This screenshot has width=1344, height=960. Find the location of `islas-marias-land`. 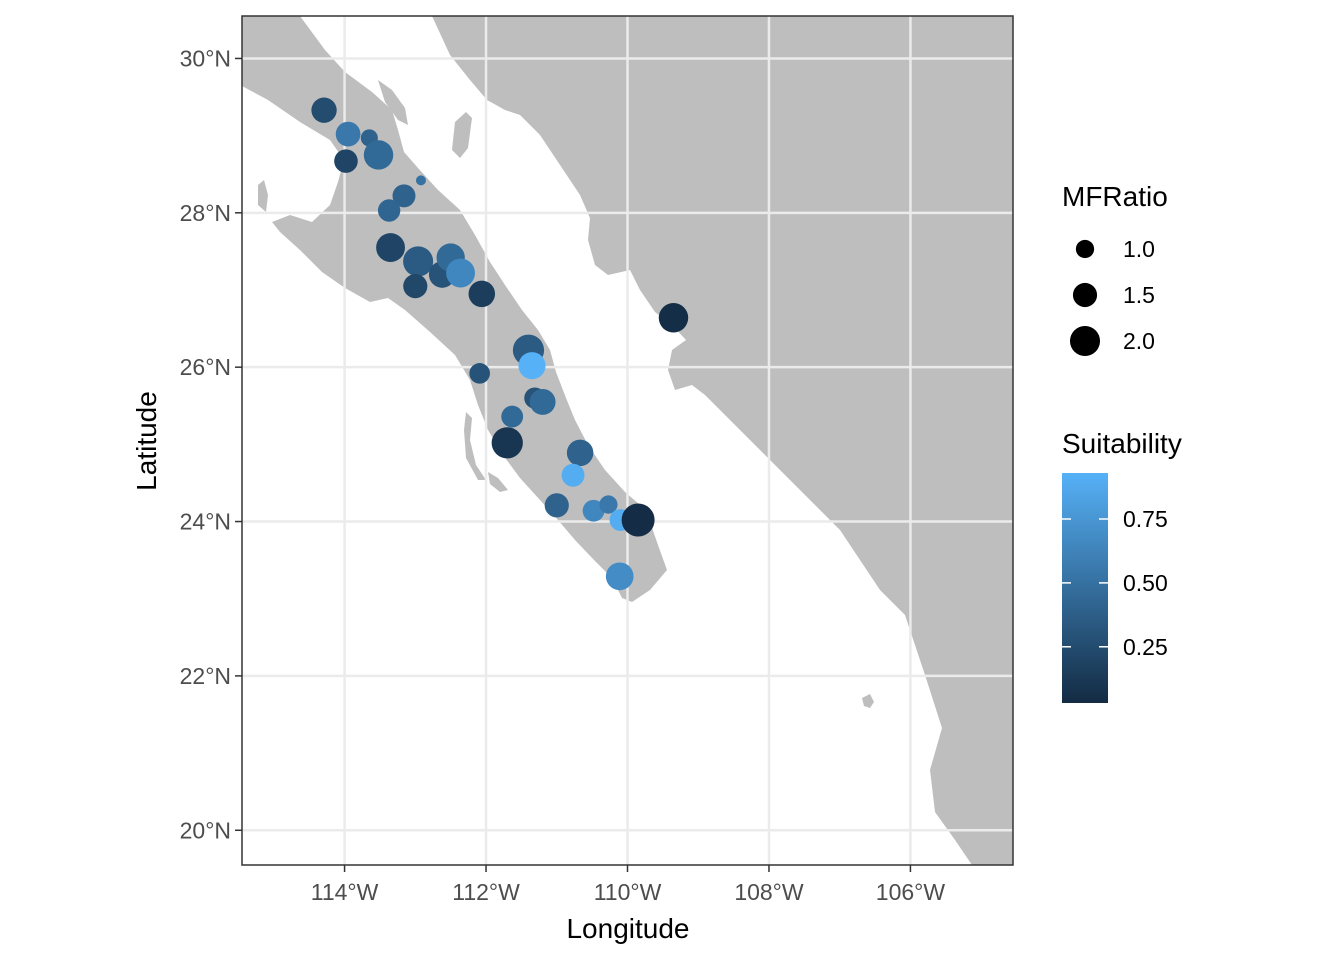

islas-marias-land is located at coordinates (868, 701).